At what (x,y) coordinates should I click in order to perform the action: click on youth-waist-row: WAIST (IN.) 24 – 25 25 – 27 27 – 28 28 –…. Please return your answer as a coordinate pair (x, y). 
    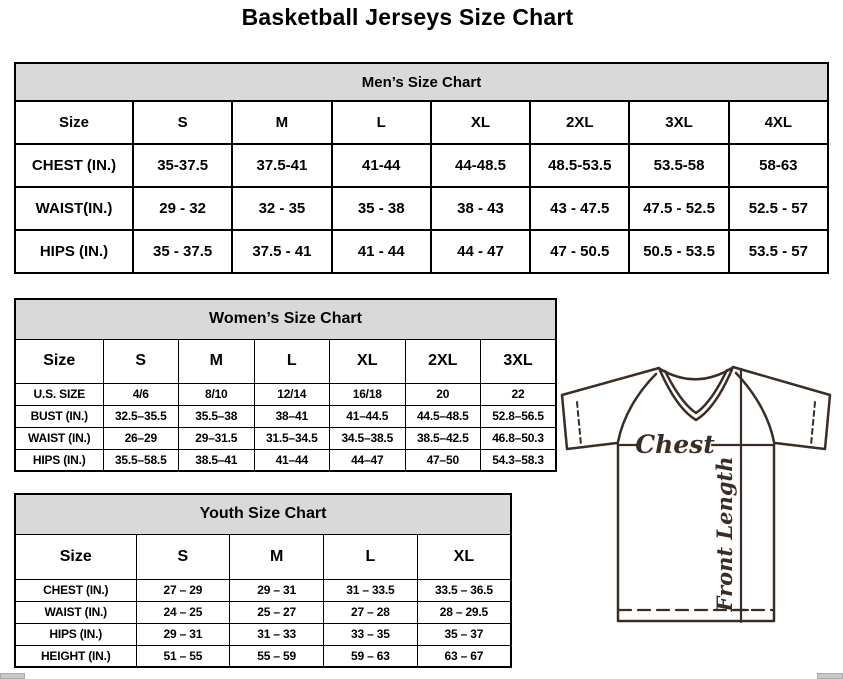
    Looking at the image, I should click on (263, 612).